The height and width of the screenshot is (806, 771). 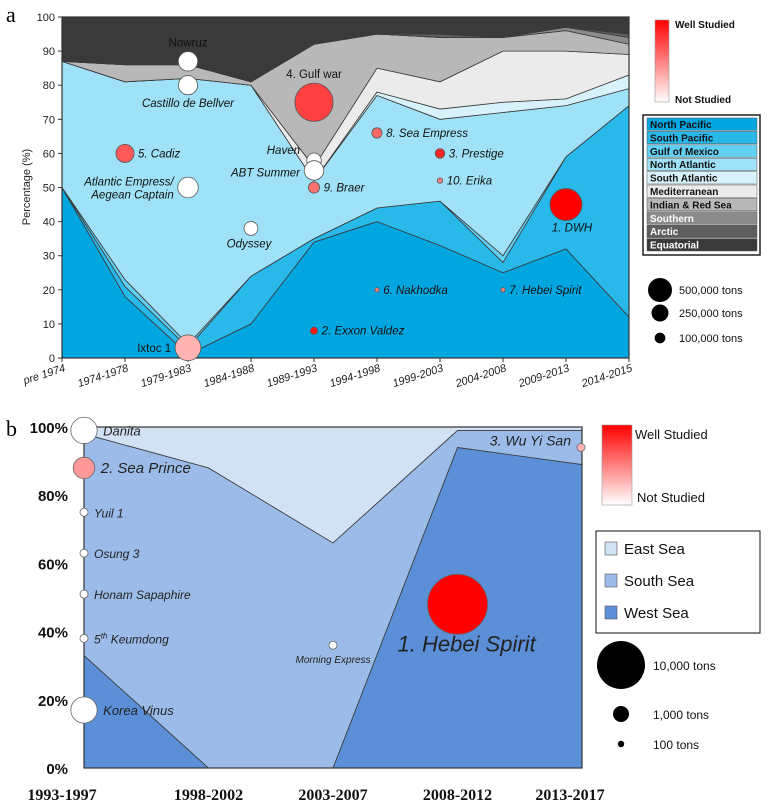 What do you see at coordinates (129, 183) in the screenshot?
I see `spill-label-line: Atlantic Empress/` at bounding box center [129, 183].